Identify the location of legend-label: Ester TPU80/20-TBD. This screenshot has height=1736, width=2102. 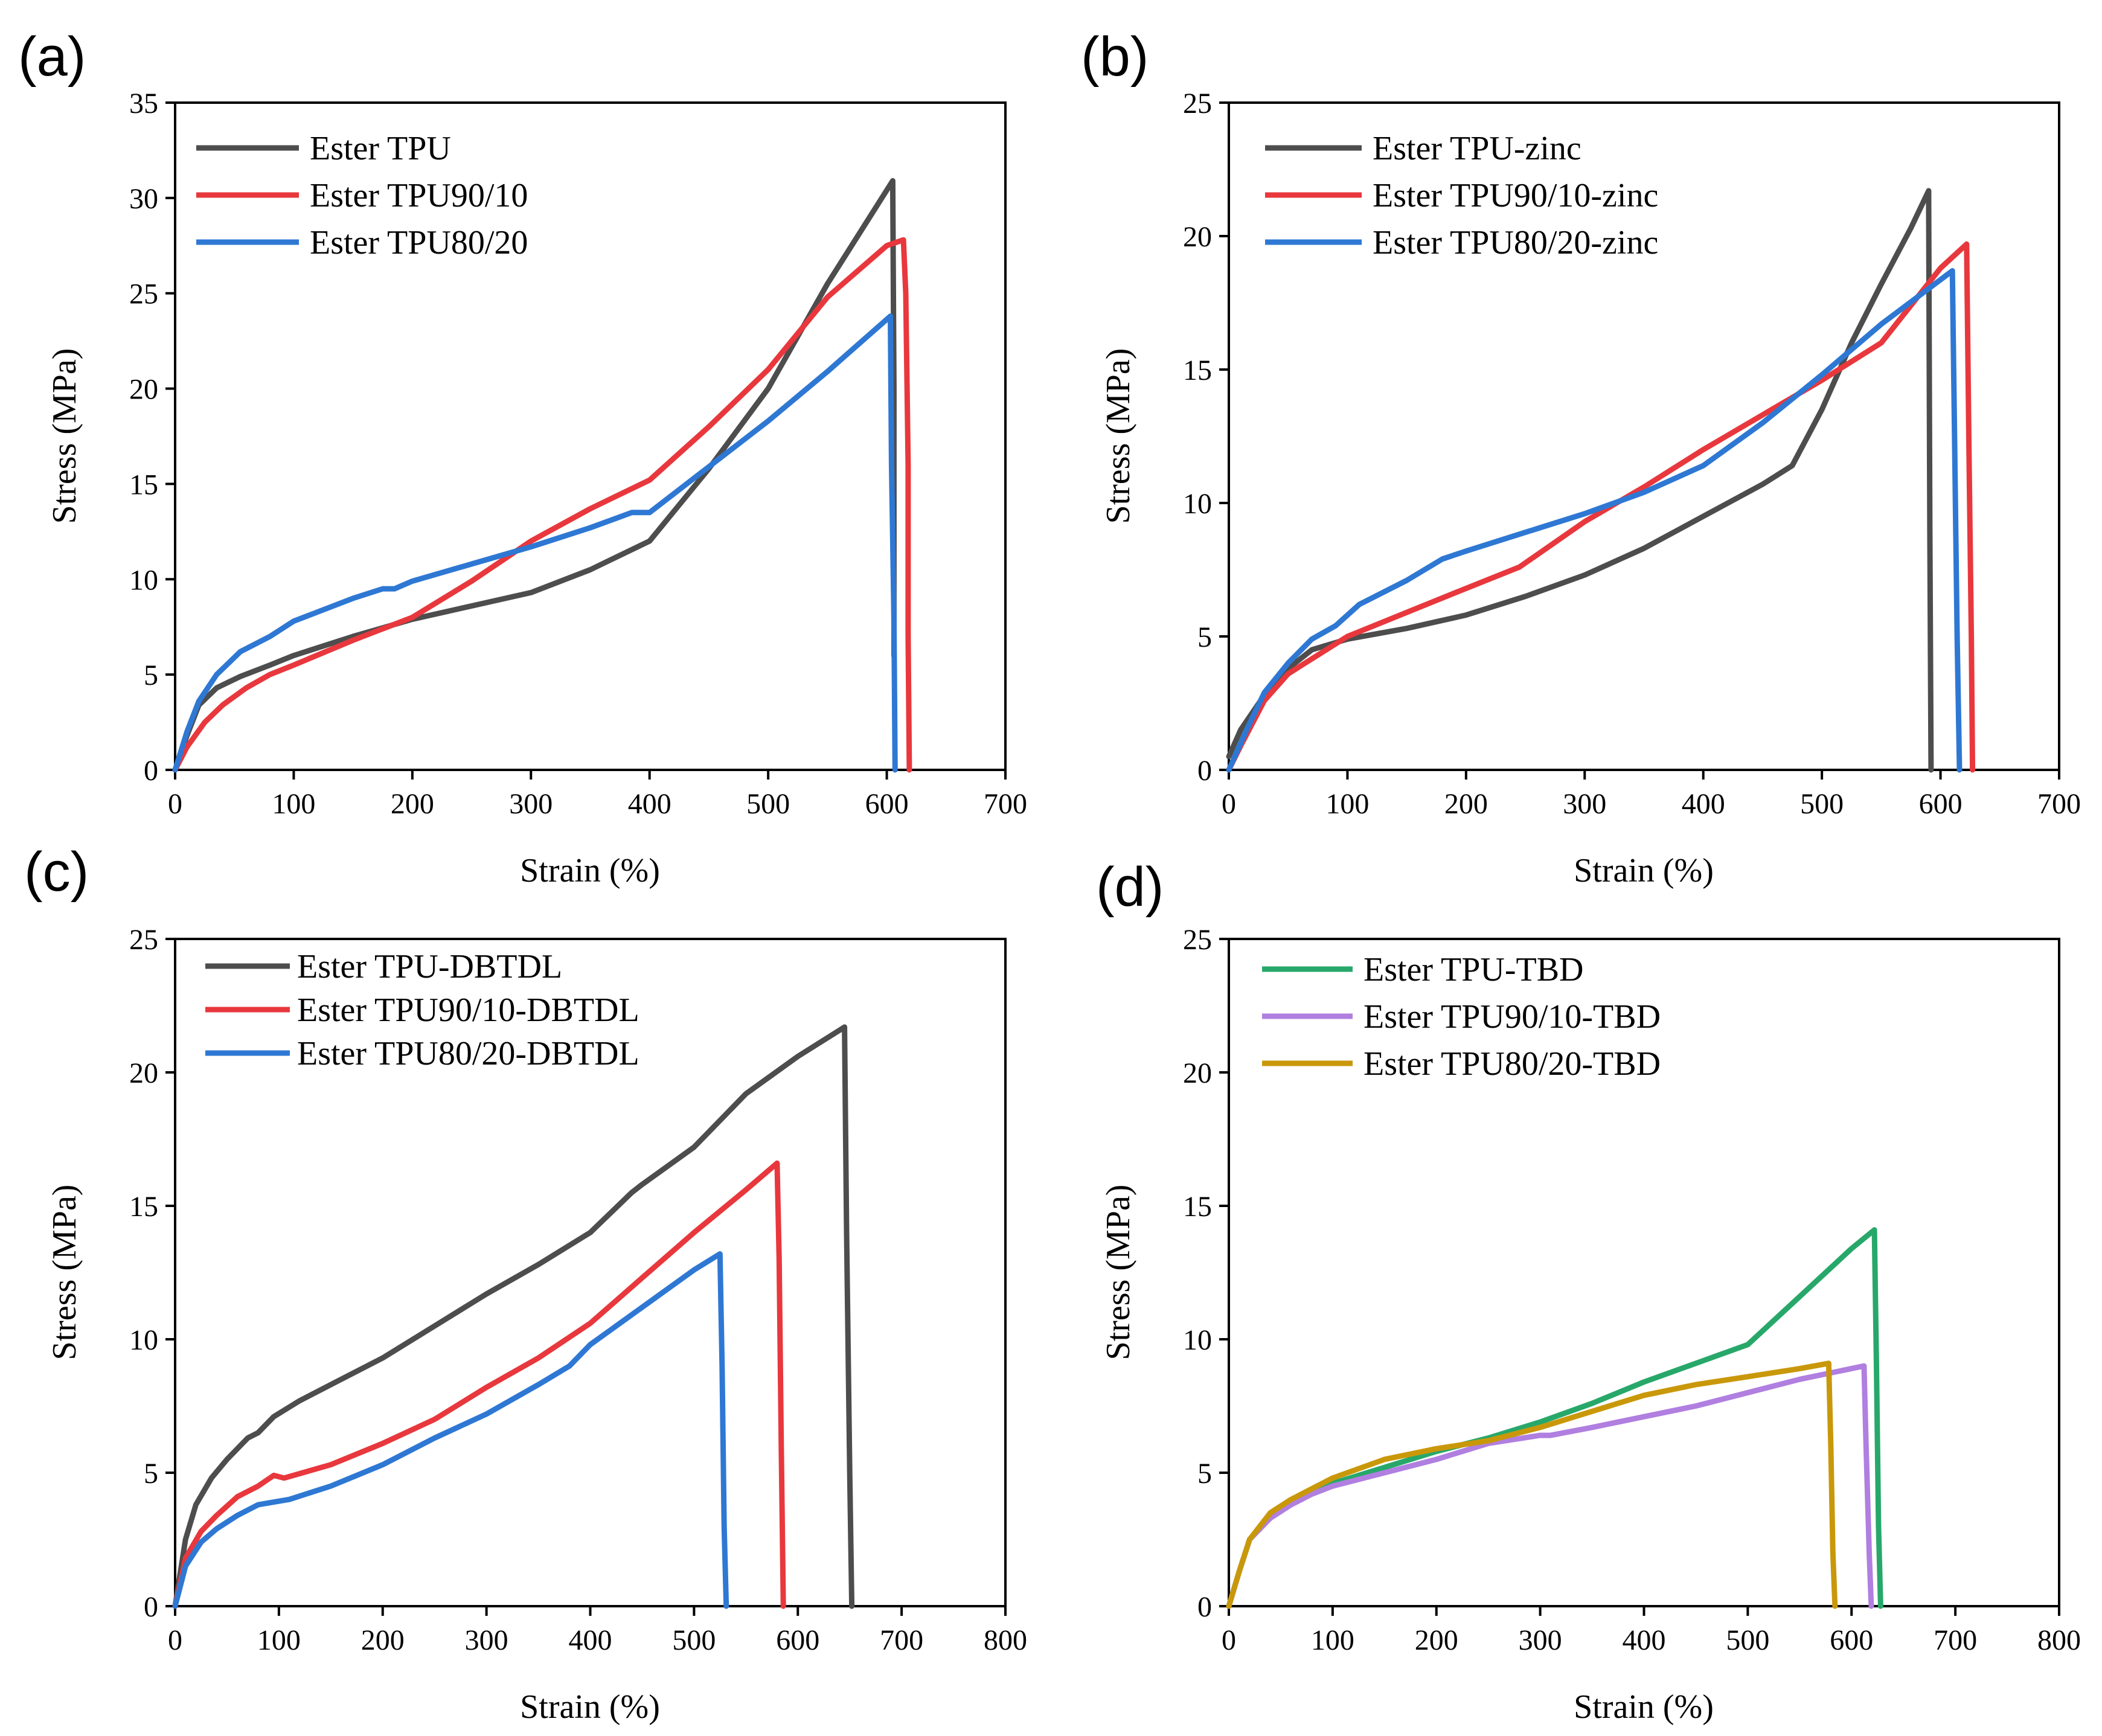
(1512, 1064).